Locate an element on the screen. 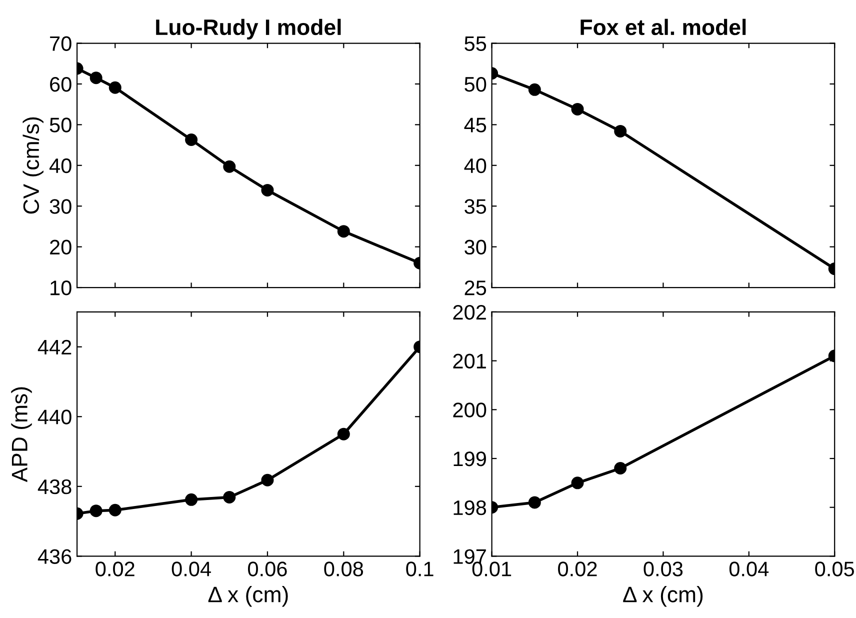 The image size is (856, 618). chart-title: Luo-Rudy I model is located at coordinates (248, 29).